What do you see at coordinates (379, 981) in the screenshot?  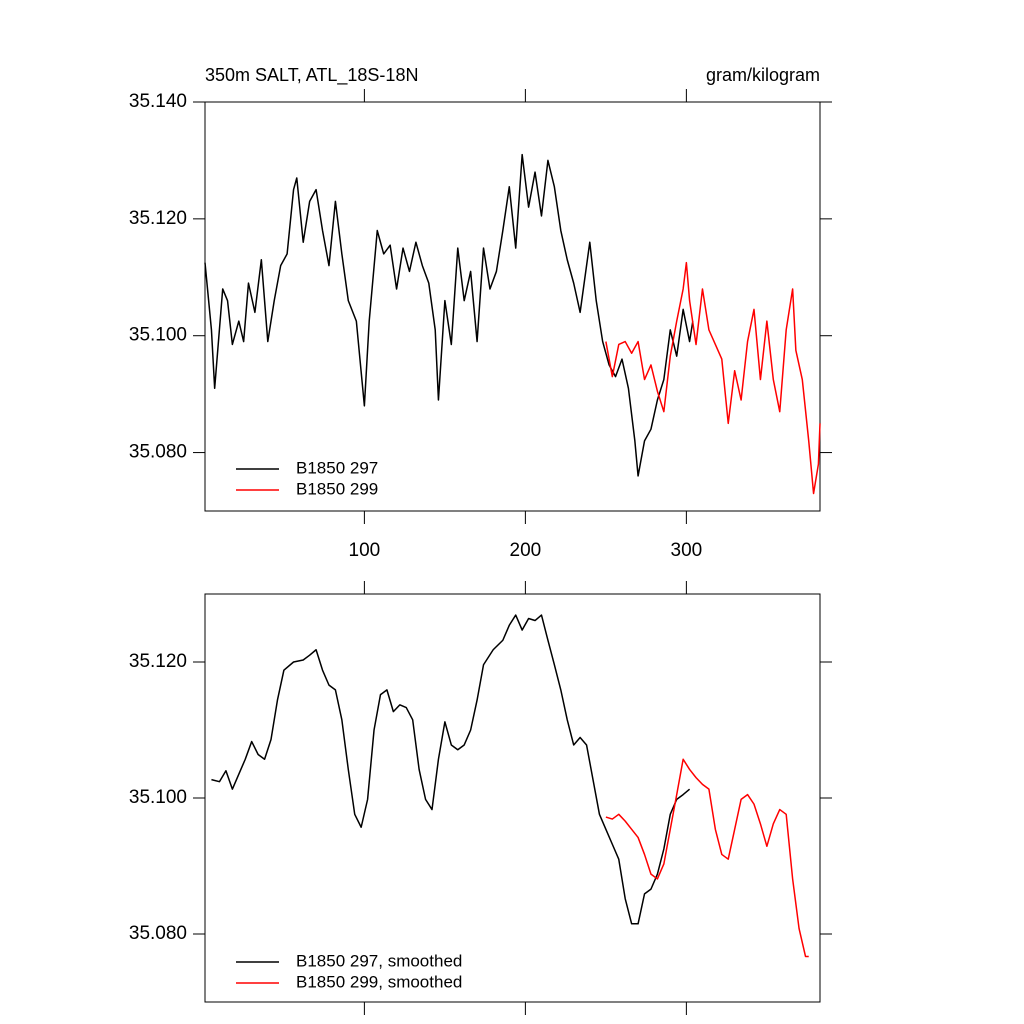 I see `legend-label: B1850 299, smoothed` at bounding box center [379, 981].